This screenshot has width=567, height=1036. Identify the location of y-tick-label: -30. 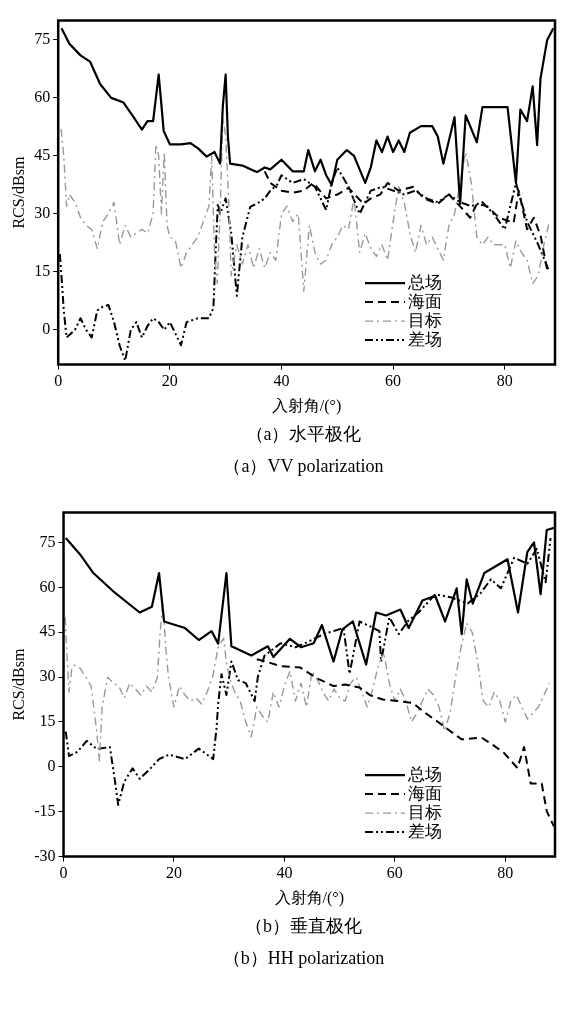
(45, 855).